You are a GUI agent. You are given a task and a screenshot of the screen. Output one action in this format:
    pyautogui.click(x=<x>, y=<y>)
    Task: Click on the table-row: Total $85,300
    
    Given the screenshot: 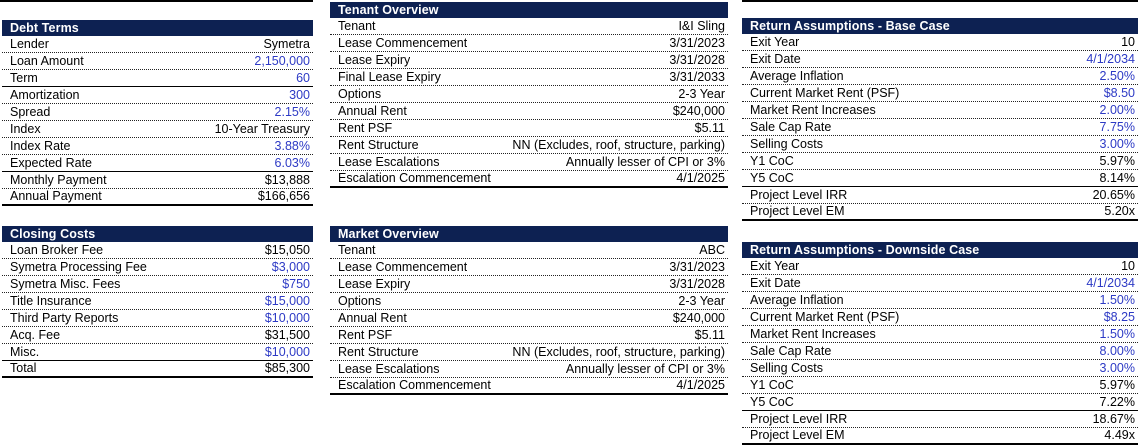 What is the action you would take?
    pyautogui.click(x=157, y=369)
    